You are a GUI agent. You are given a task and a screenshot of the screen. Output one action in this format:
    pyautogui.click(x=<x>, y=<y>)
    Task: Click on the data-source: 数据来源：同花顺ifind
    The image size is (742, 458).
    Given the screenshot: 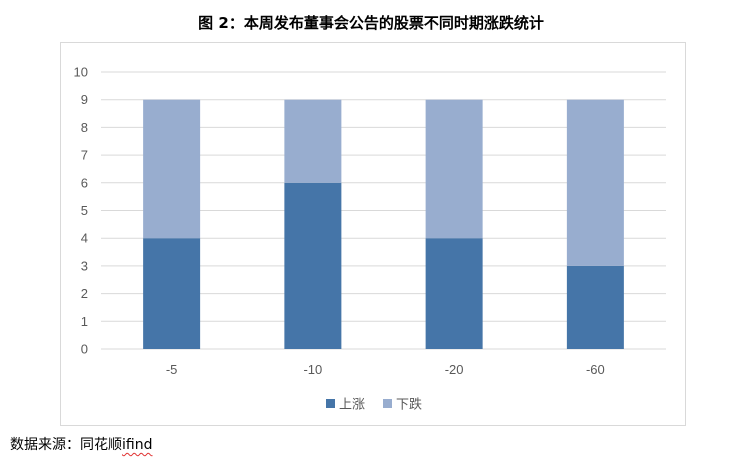 What is the action you would take?
    pyautogui.click(x=81, y=444)
    